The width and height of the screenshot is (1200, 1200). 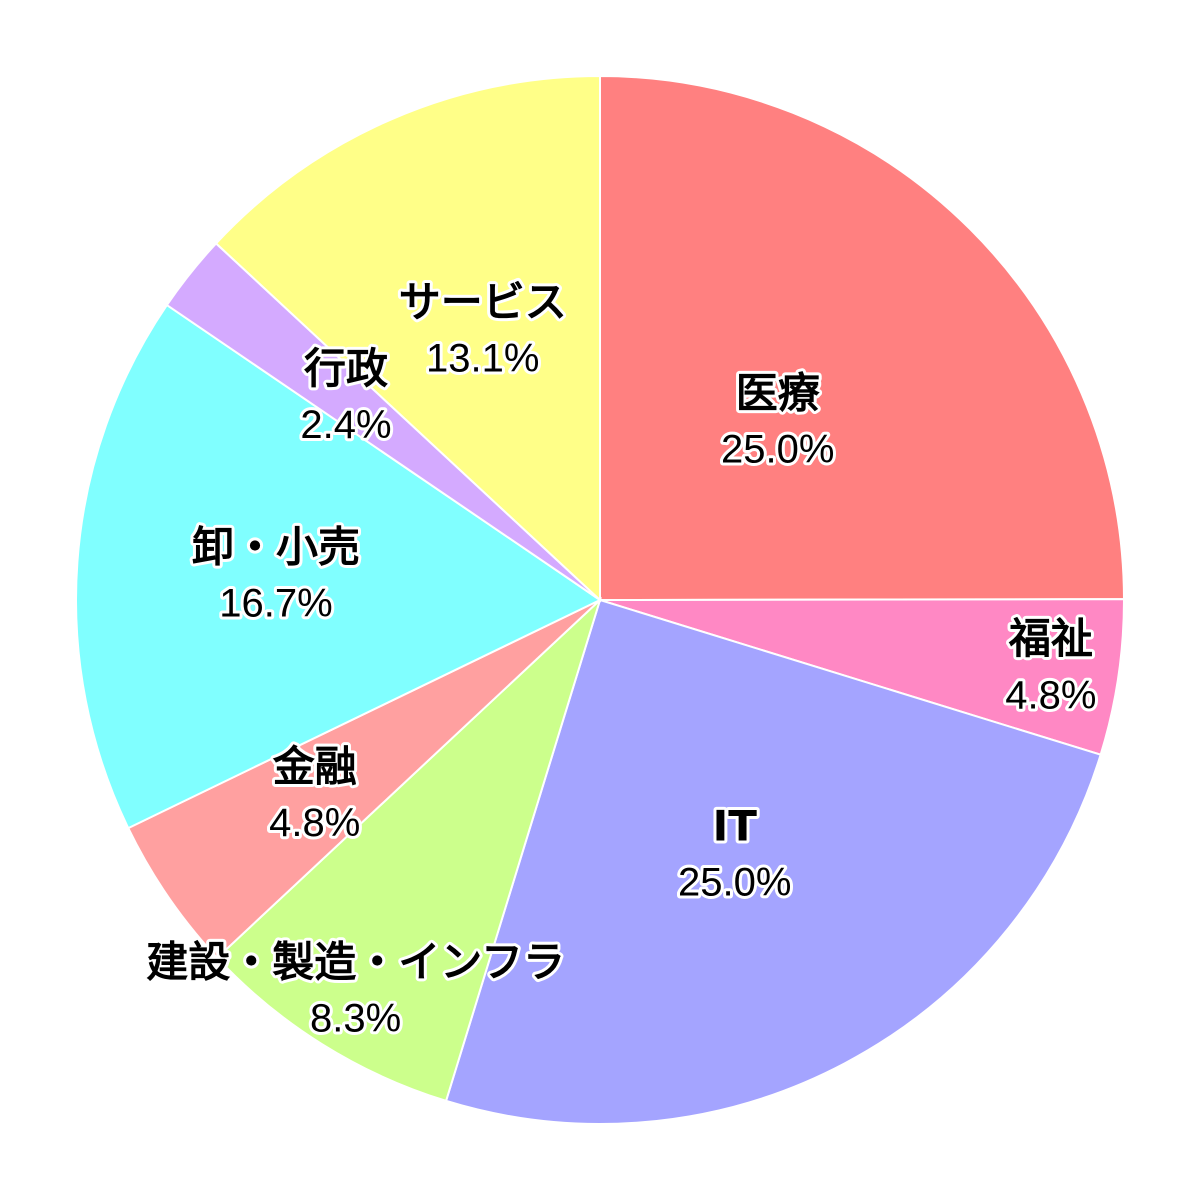 What do you see at coordinates (777, 450) in the screenshot?
I see `slice-value-label-1: 25.0%` at bounding box center [777, 450].